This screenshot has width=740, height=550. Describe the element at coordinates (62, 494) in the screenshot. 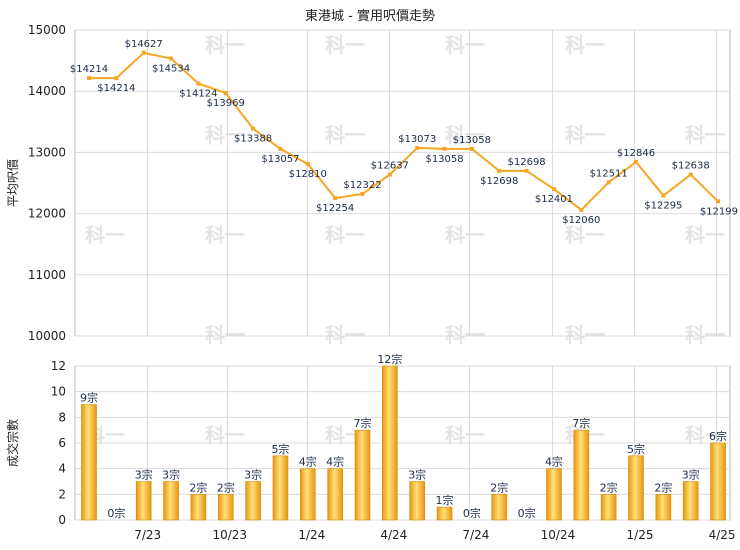

I see `volume-y-tick-label: 2` at that location.